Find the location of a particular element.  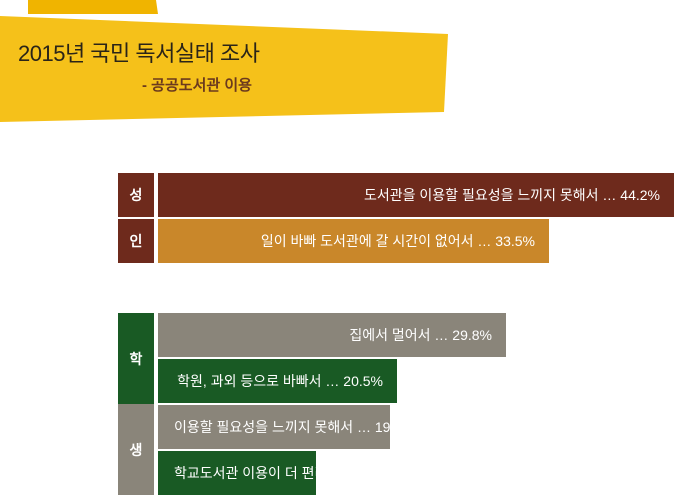

bar-label: 학교도서관 이용이 더 편리 … 13.5% is located at coordinates (281, 473).